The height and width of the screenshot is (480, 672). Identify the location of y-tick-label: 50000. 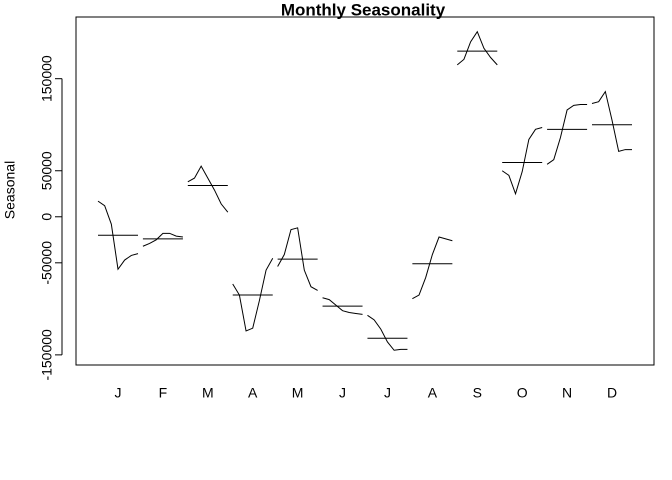
(47, 170).